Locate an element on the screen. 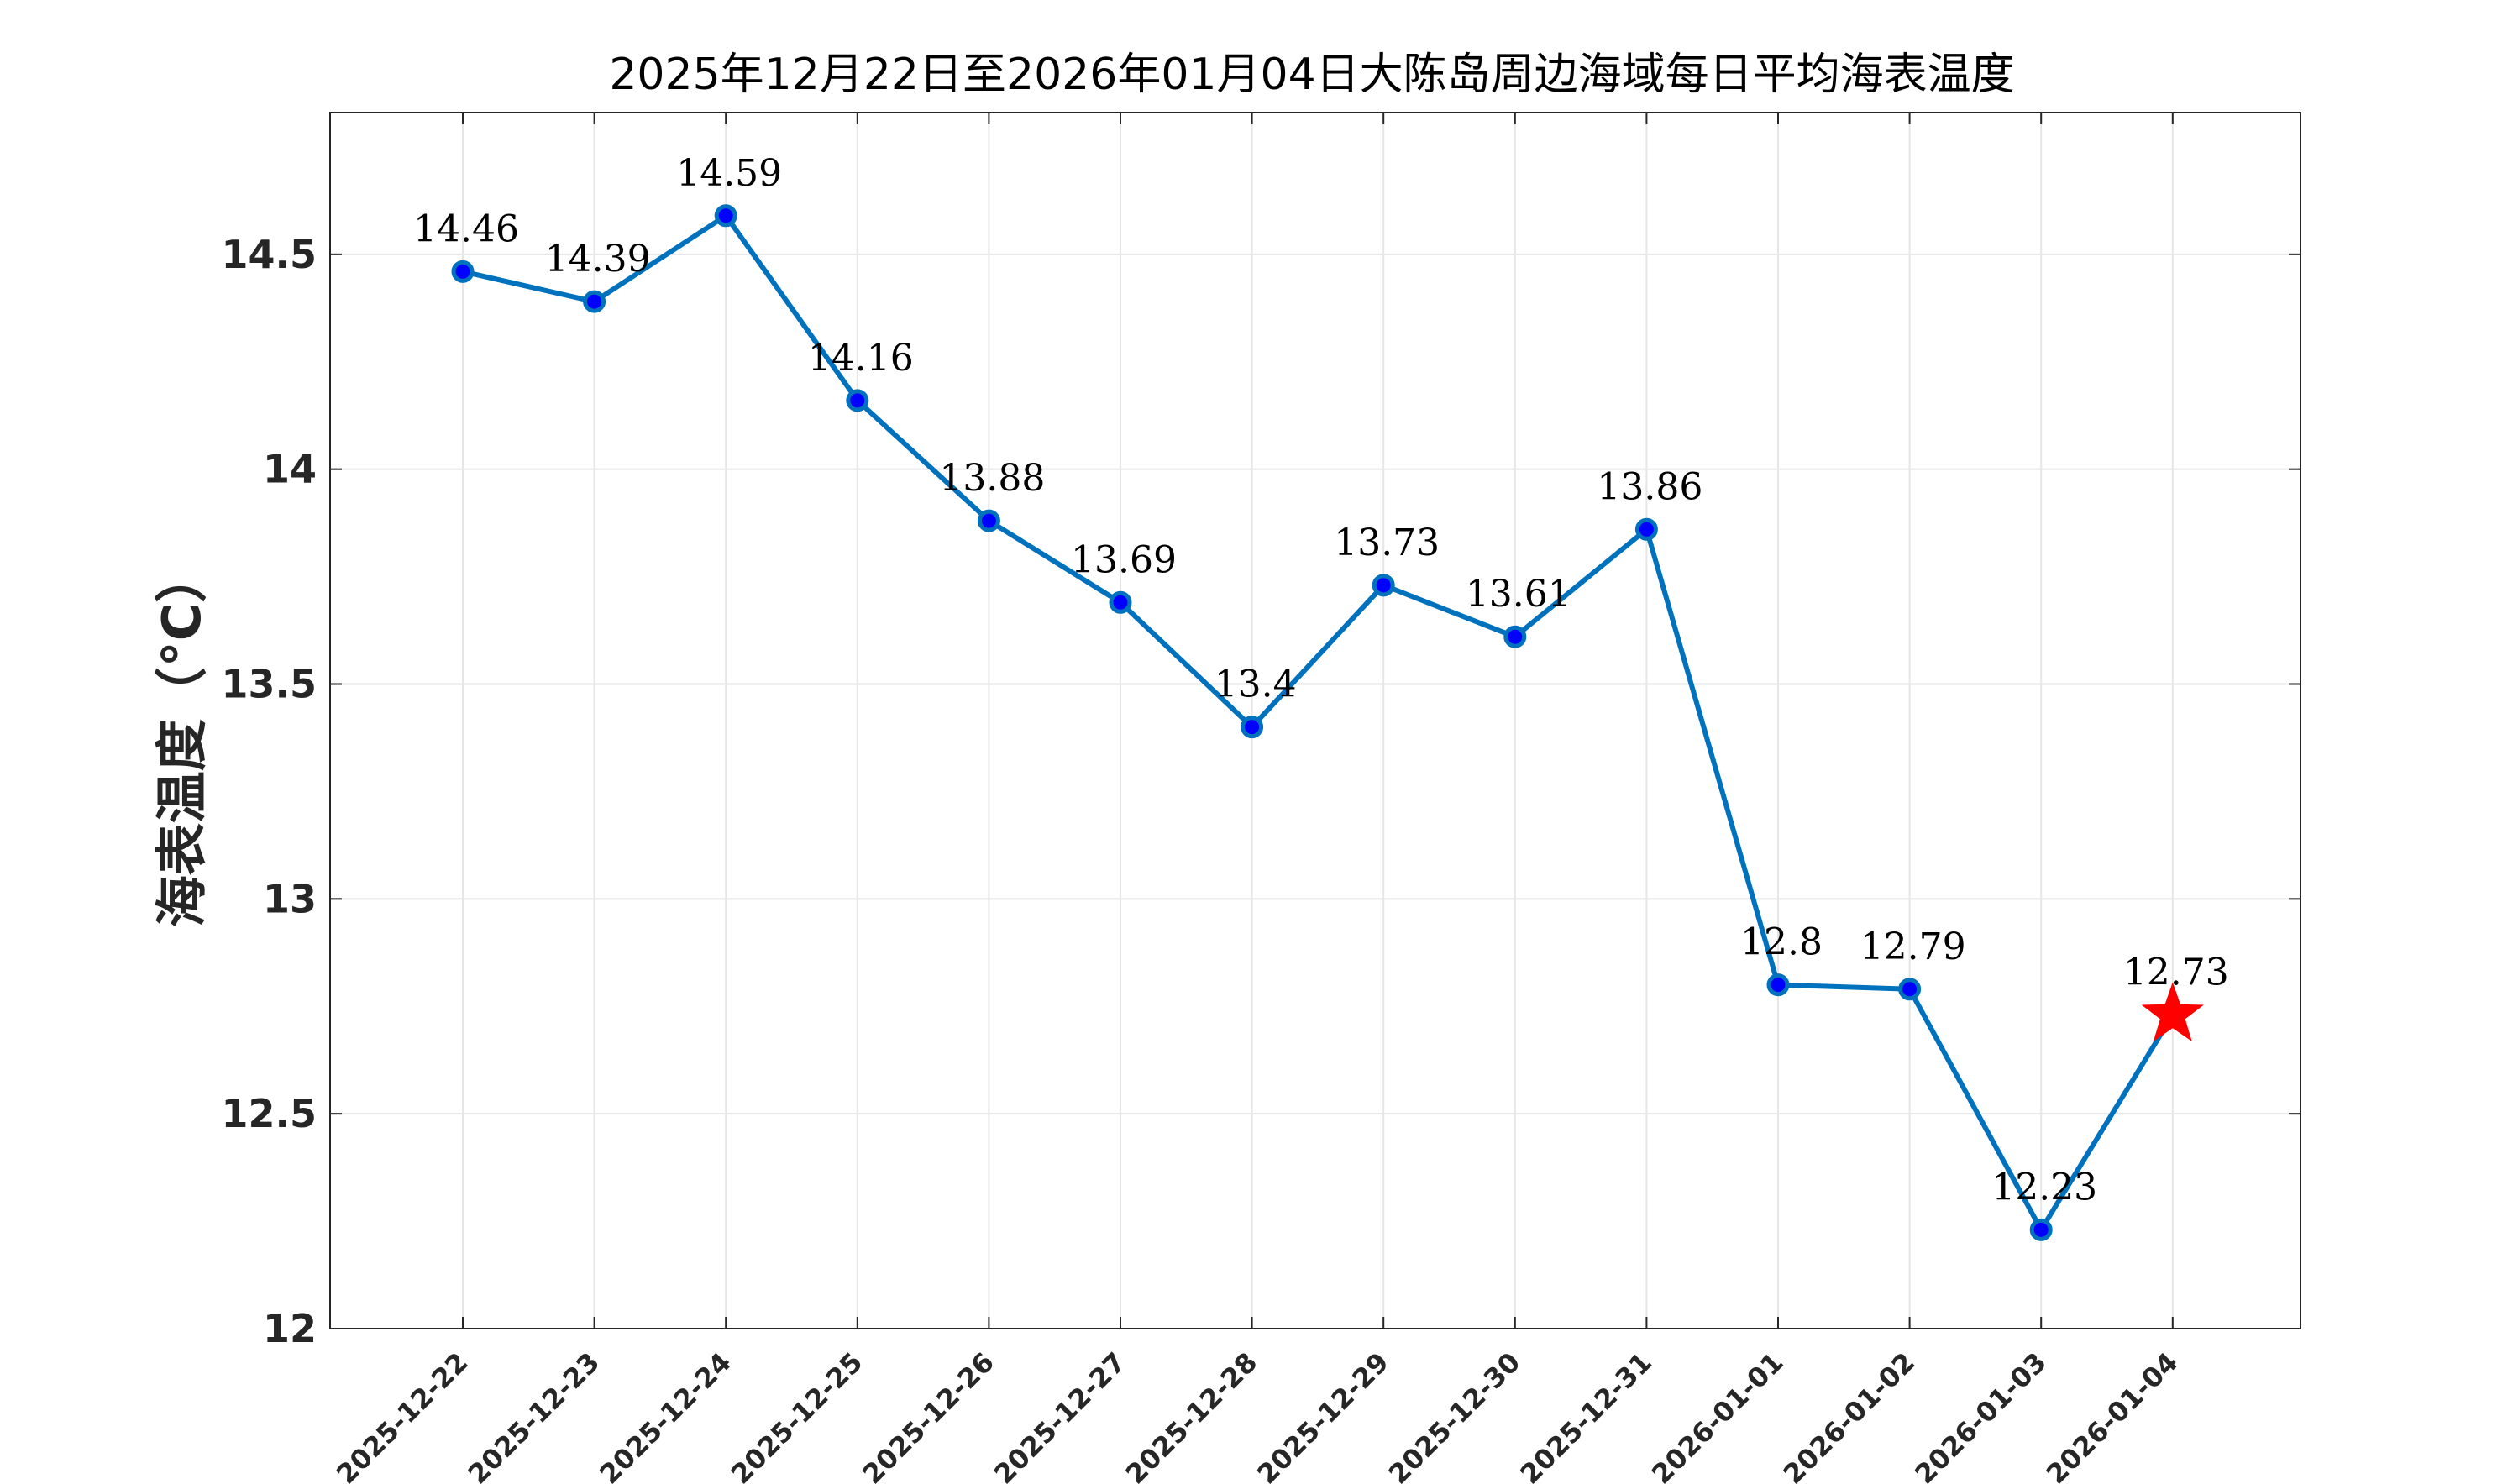  data-value-label: 14.16 is located at coordinates (861, 359).